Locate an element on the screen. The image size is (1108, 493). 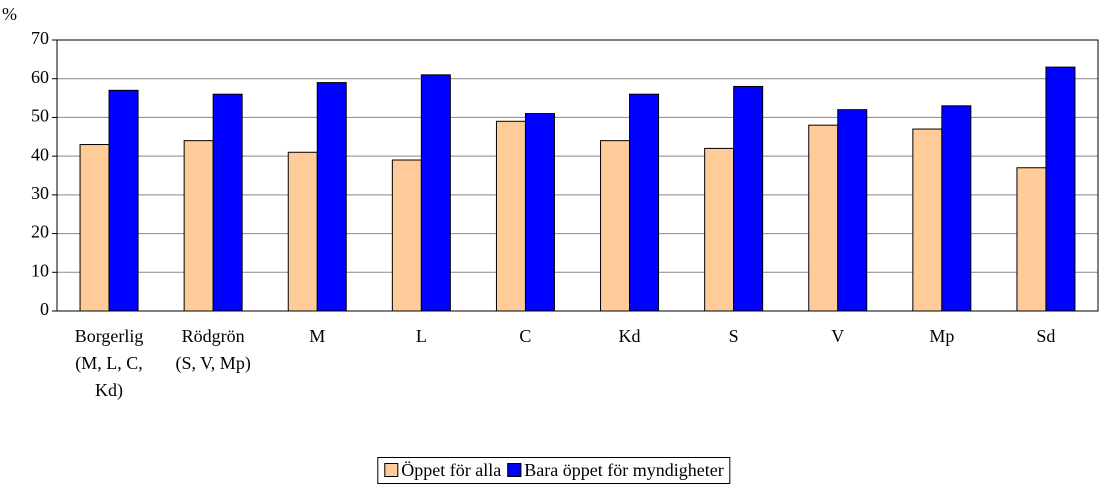
legend-label: Bara öppet för myndigheter is located at coordinates (624, 470).